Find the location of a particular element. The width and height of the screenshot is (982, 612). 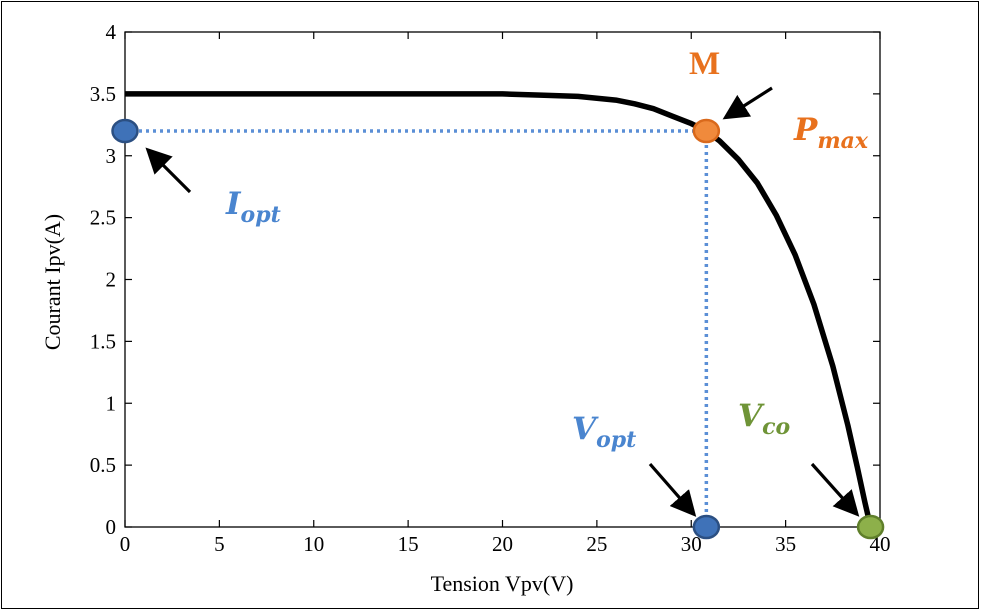

annotation-pmax: Pmax is located at coordinates (831, 133).